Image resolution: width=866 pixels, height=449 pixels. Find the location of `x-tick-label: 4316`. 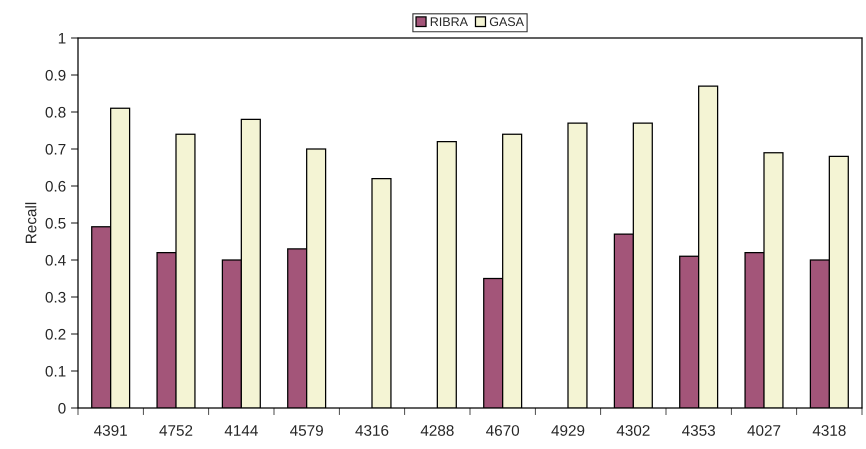

x-tick-label: 4316 is located at coordinates (371, 430).